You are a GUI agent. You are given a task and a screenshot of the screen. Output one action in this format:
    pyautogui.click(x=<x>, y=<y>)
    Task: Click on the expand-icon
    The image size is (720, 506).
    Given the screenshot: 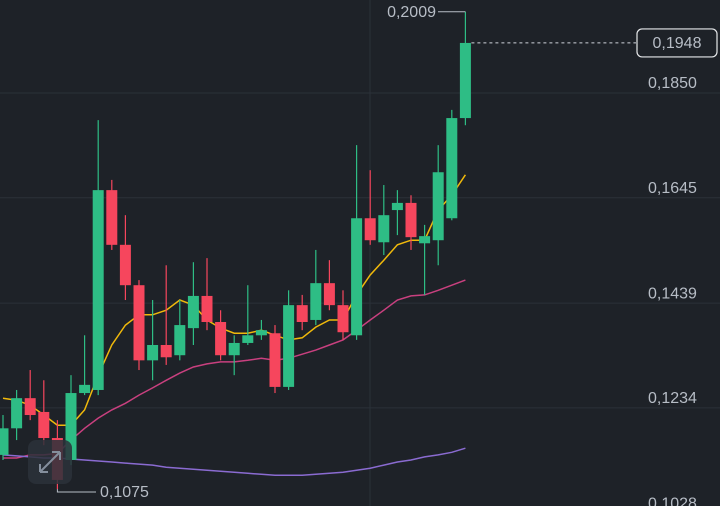 What is the action you would take?
    pyautogui.click(x=50, y=462)
    